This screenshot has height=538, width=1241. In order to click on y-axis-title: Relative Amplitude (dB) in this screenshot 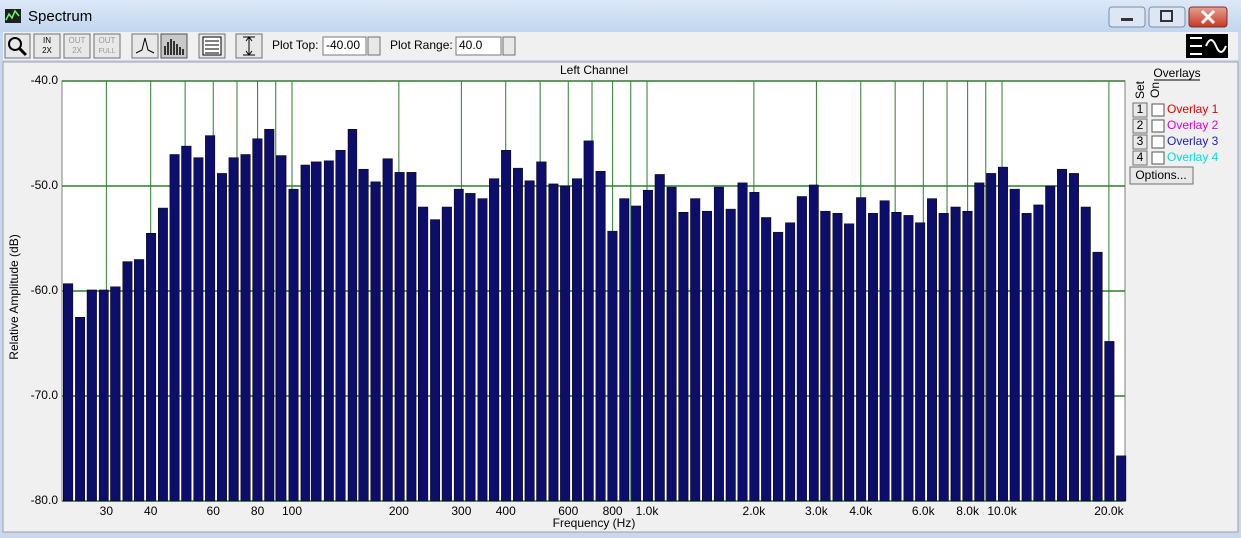, I will do `click(14, 296)`.